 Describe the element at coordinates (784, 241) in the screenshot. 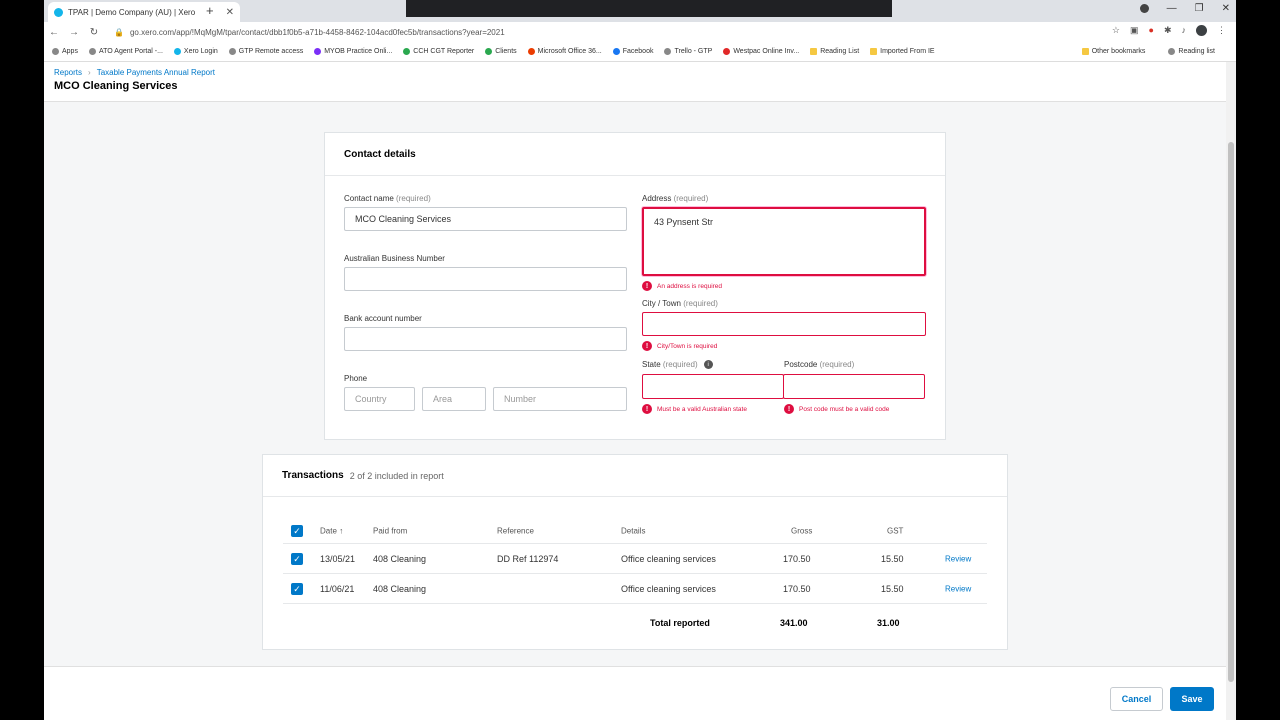

I see `address-textarea: 43 Pynsent Str` at that location.